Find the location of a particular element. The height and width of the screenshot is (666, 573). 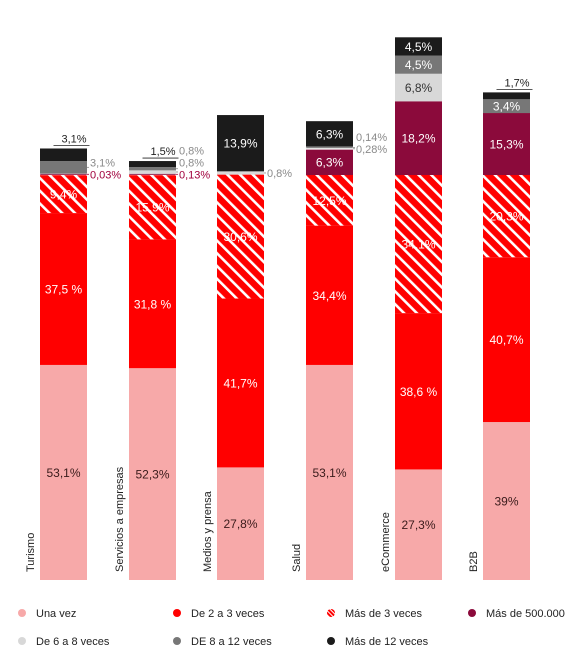

callout-label-mas_de_12-0: 3,1% is located at coordinates (74, 139).